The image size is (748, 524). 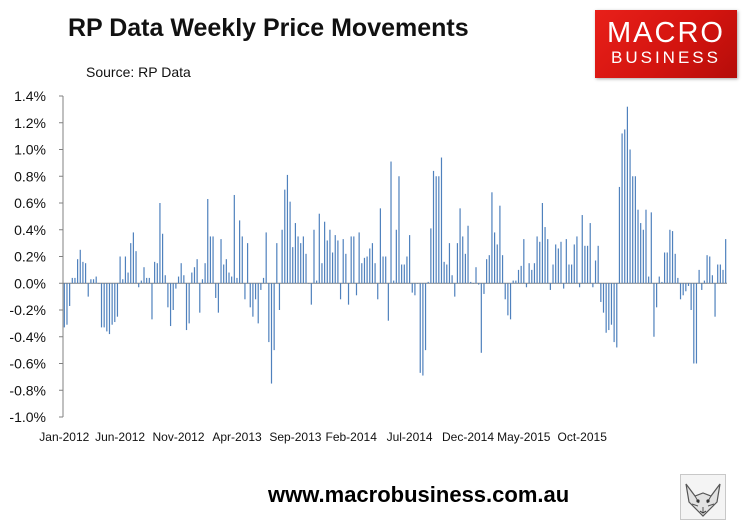 I want to click on y-tick-label: 1.0%, so click(x=30, y=150).